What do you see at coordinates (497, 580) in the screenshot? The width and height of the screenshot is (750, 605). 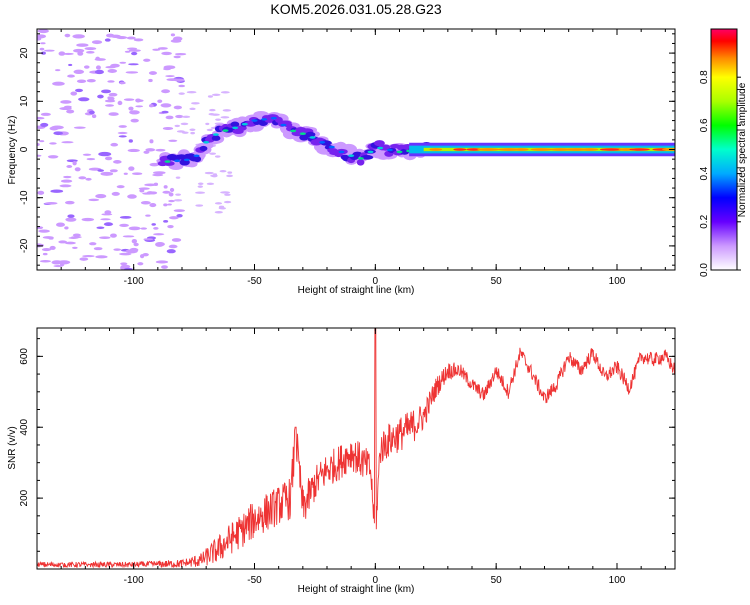 I see `snr-x-tick-label: 50` at bounding box center [497, 580].